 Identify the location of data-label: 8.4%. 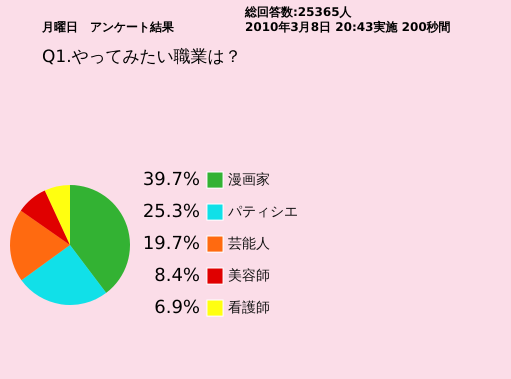
(177, 275).